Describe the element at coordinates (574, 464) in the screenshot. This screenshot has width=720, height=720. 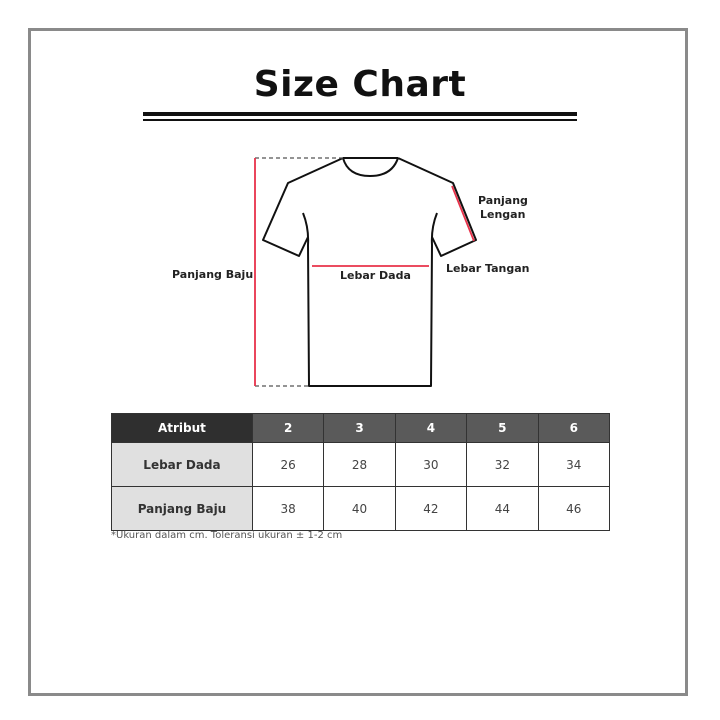
I see `table-cell: 34` at that location.